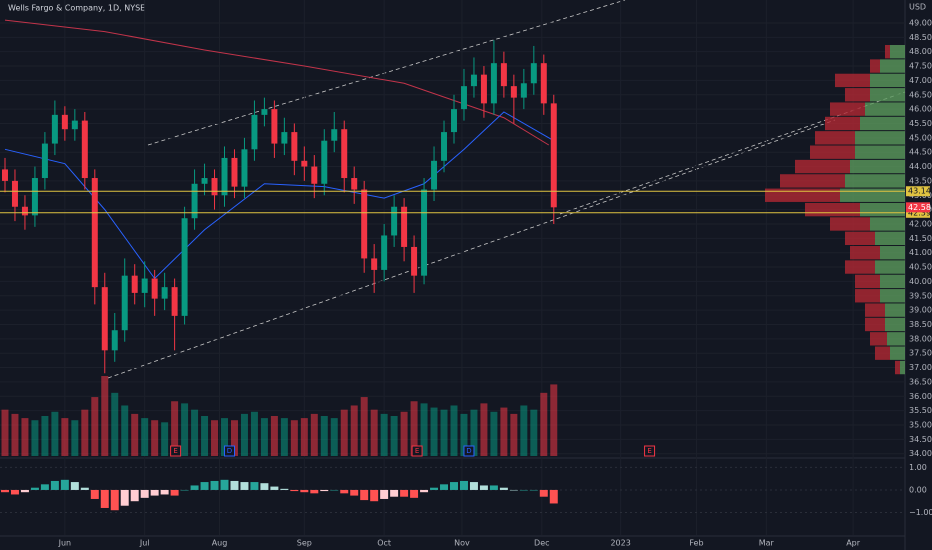 The height and width of the screenshot is (550, 932). What do you see at coordinates (853, 543) in the screenshot?
I see `x-tick-label: Apr` at bounding box center [853, 543].